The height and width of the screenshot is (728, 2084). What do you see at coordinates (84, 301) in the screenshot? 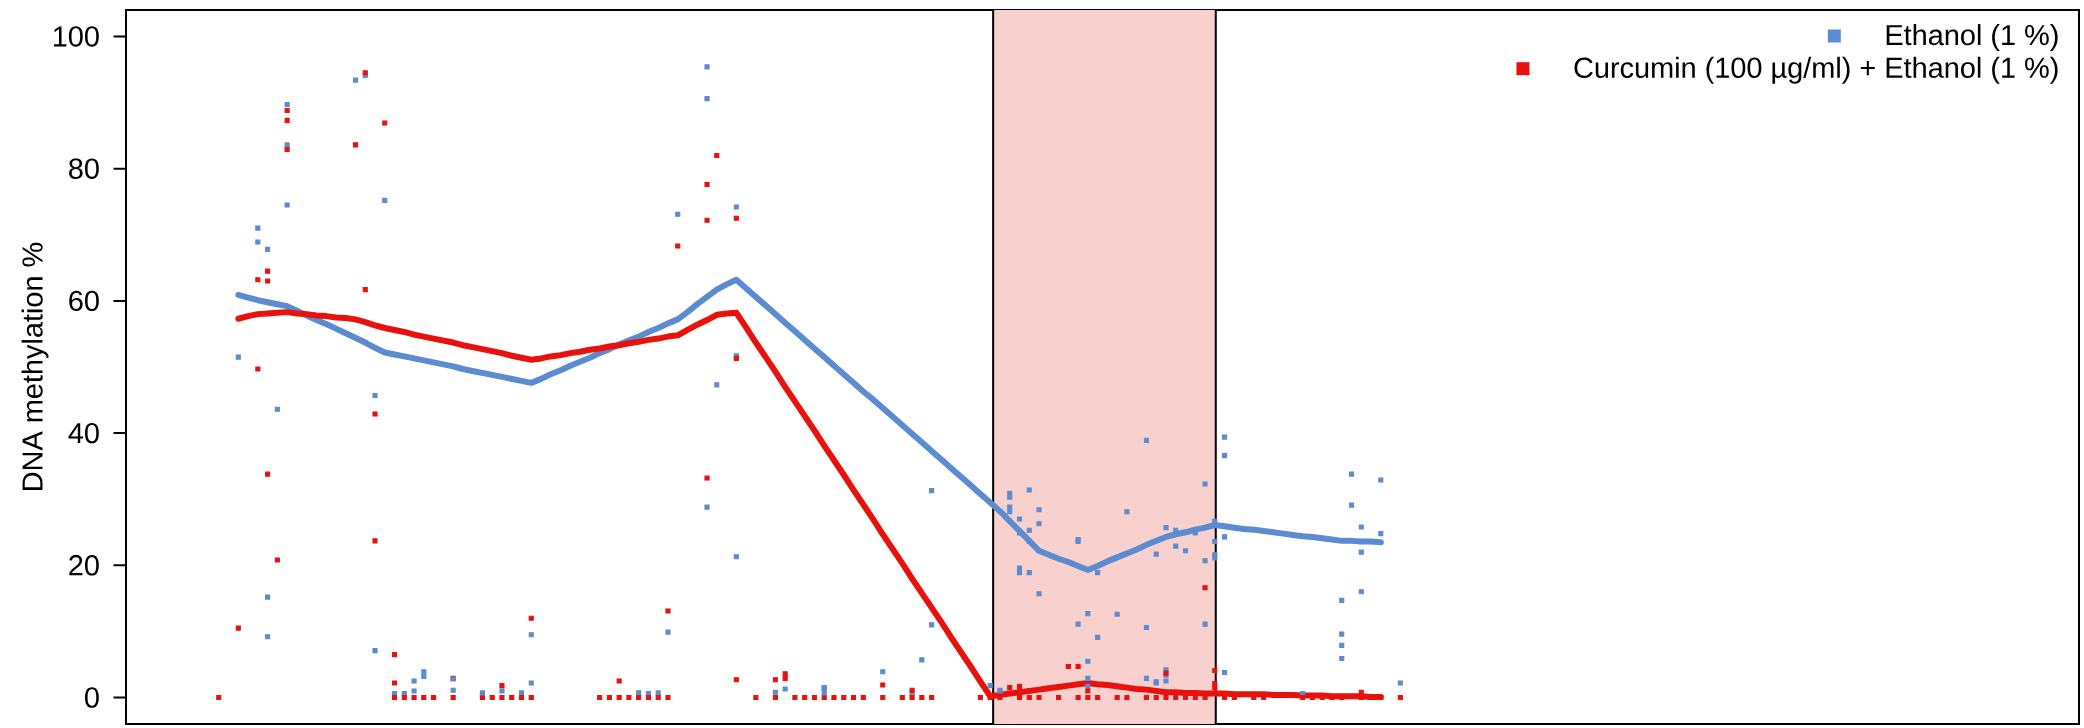
I see `y-tick-label: 60` at bounding box center [84, 301].